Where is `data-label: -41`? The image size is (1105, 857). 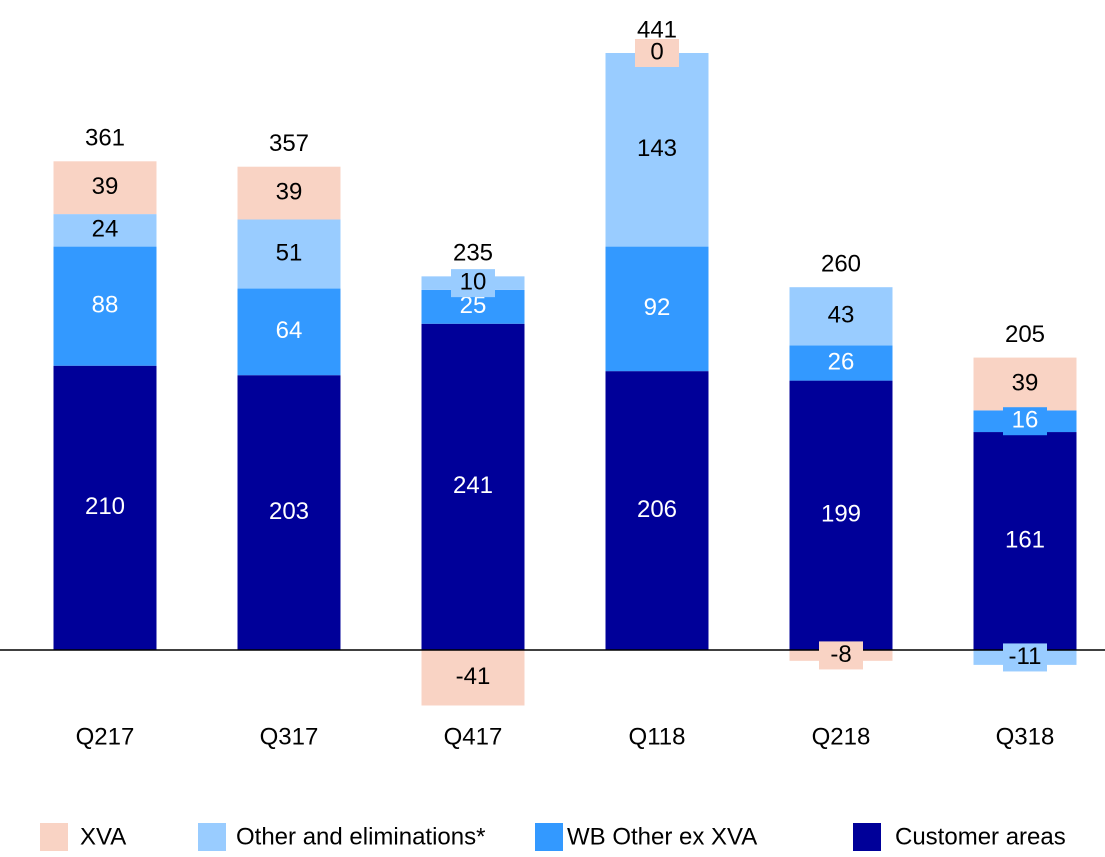 data-label: -41 is located at coordinates (473, 676).